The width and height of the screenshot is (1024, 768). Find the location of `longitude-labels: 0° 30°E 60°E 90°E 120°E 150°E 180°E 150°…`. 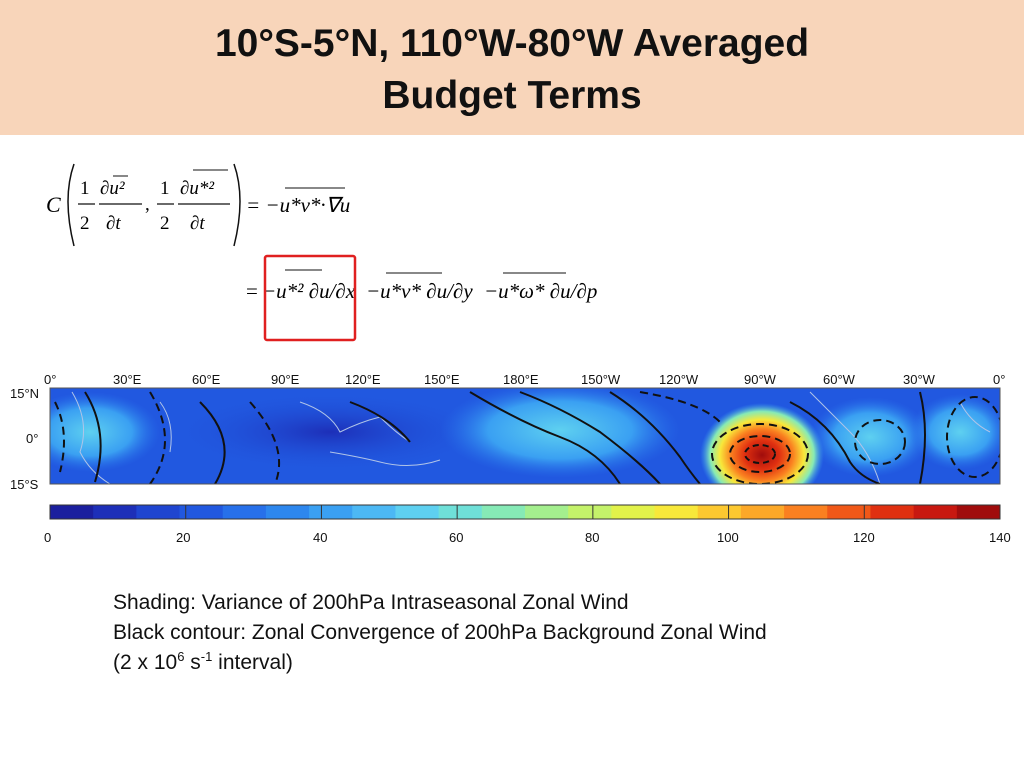

longitude-labels: 0° 30°E 60°E 90°E 120°E 150°E 180°E 150°… is located at coordinates (524, 379).